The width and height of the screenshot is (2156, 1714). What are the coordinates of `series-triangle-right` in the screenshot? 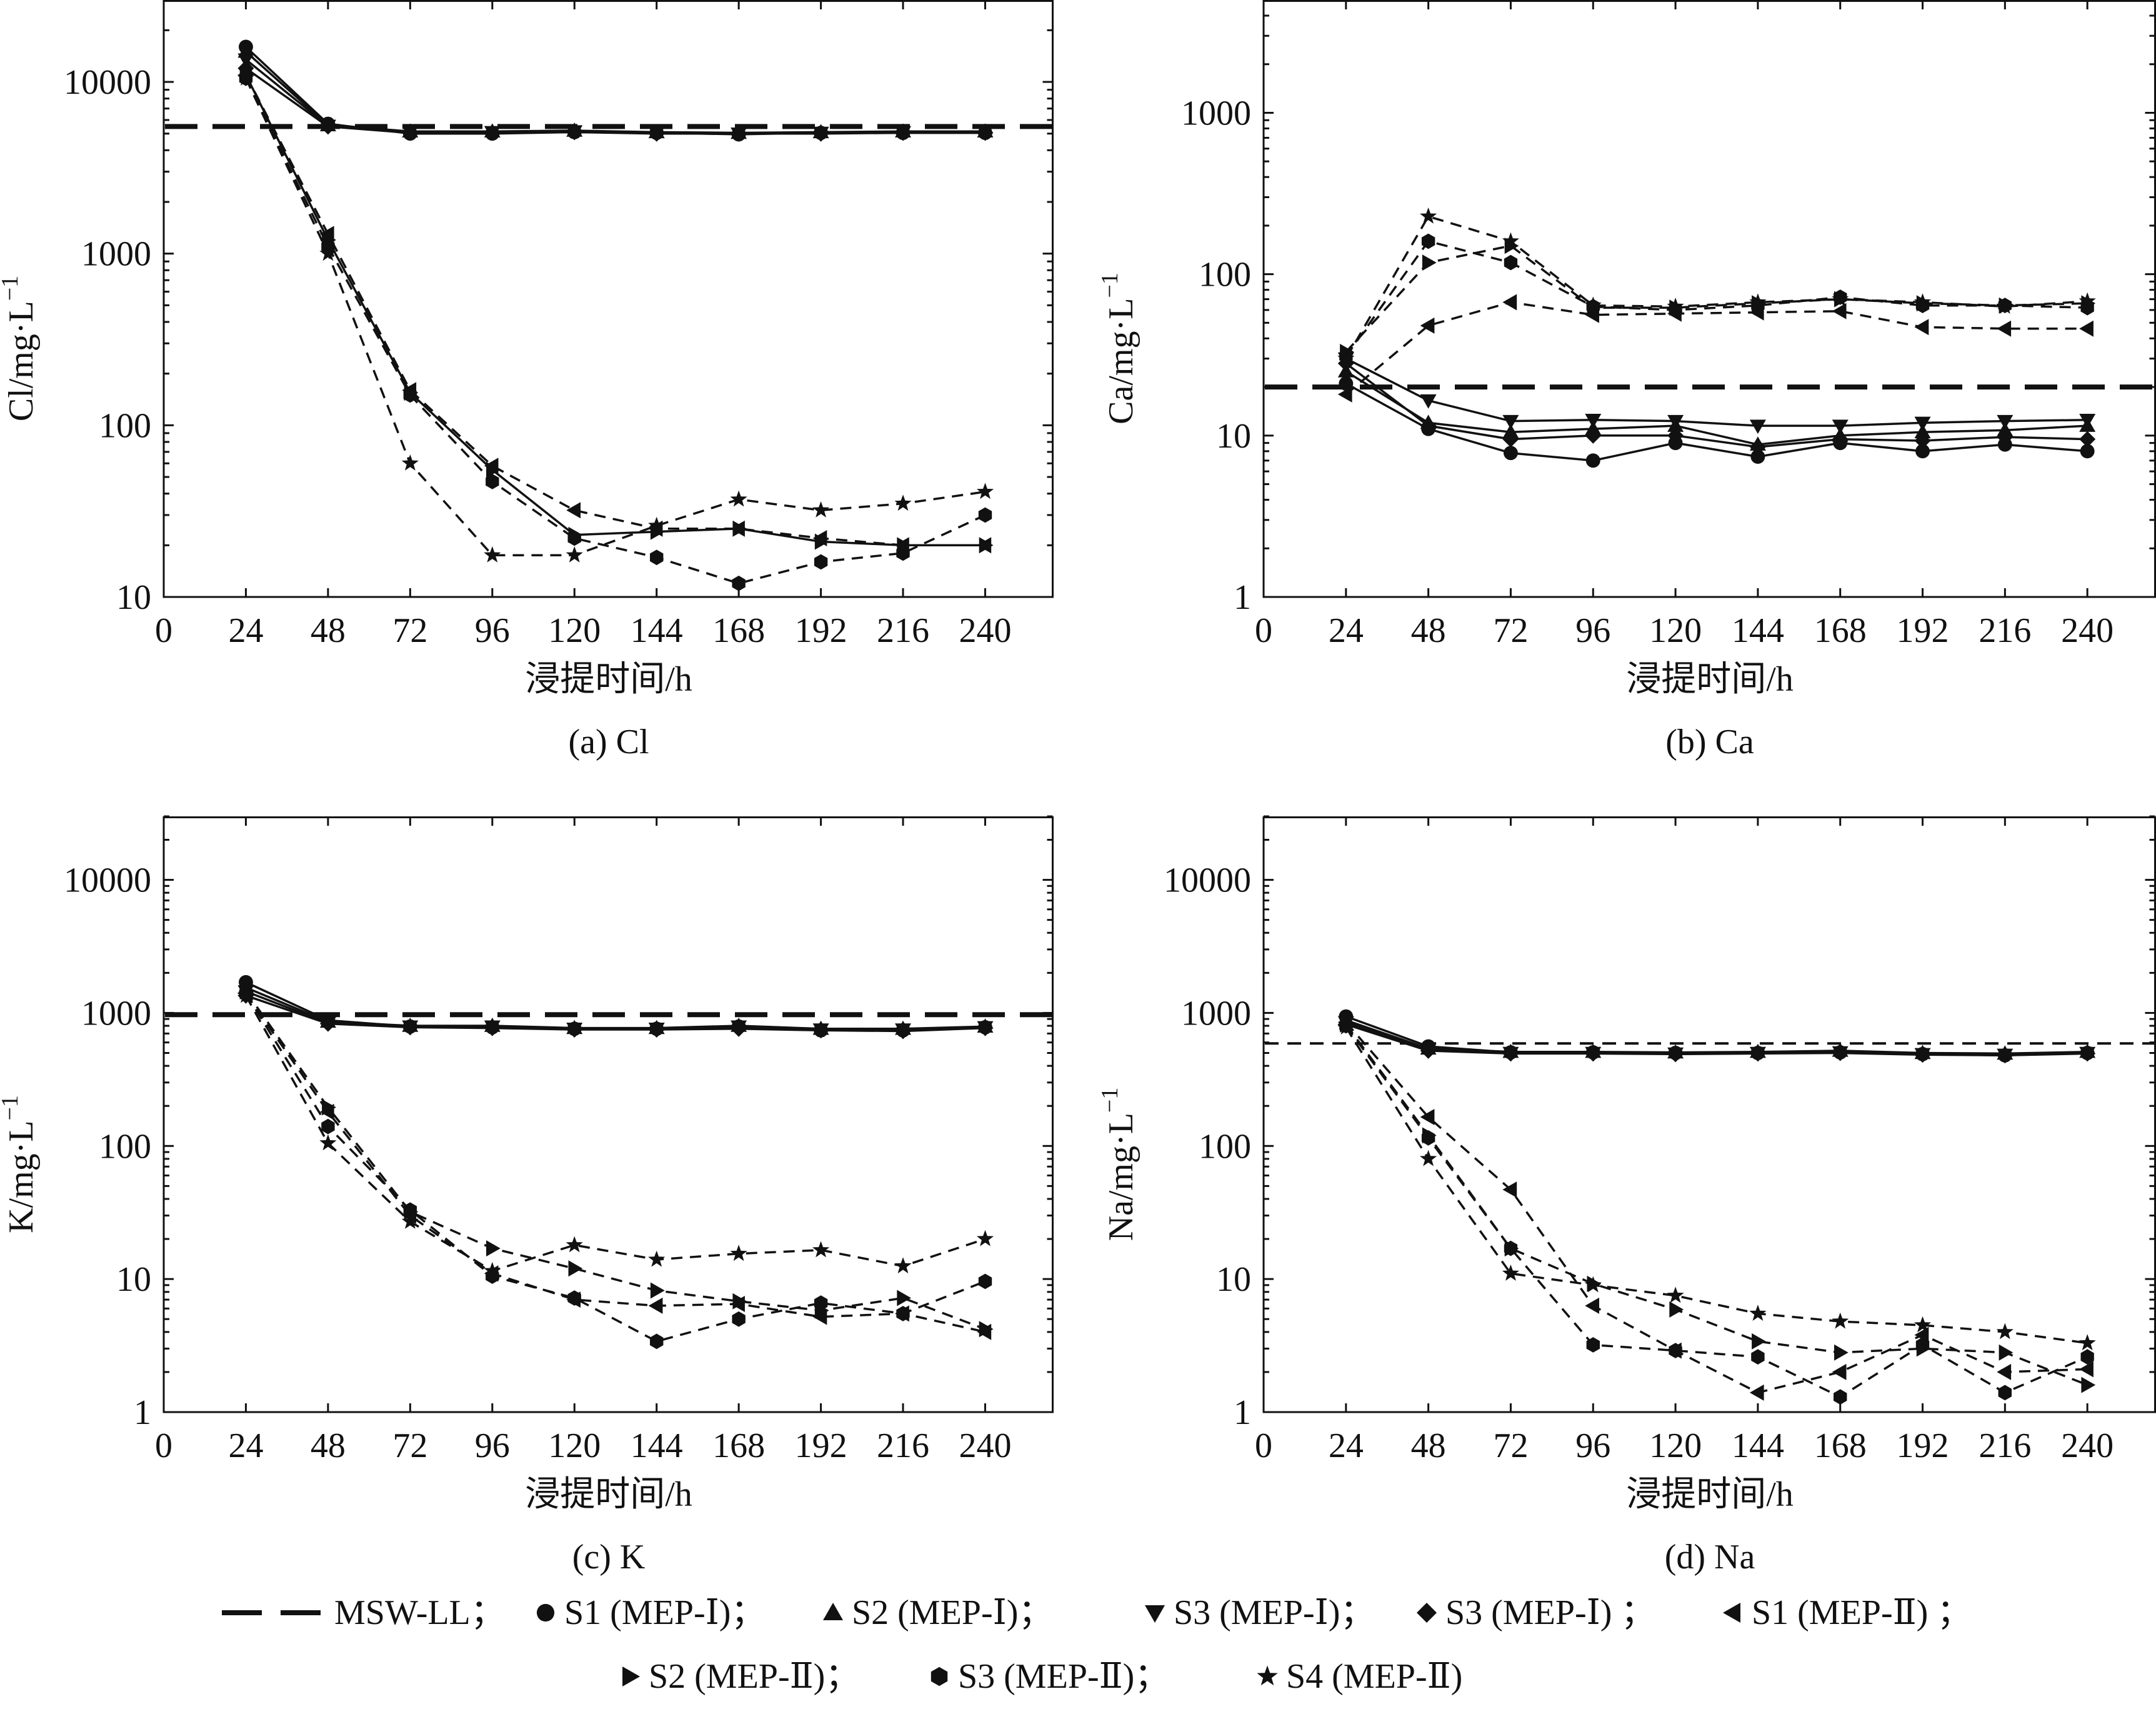 It's located at (616, 310).